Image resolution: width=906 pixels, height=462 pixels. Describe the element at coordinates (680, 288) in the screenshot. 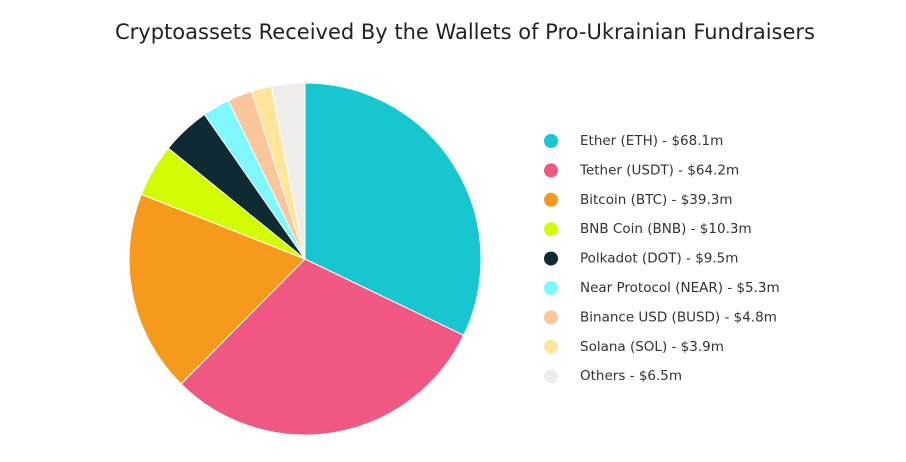

I see `legend-label: Near Protocol (NEAR) - $5.3m` at that location.